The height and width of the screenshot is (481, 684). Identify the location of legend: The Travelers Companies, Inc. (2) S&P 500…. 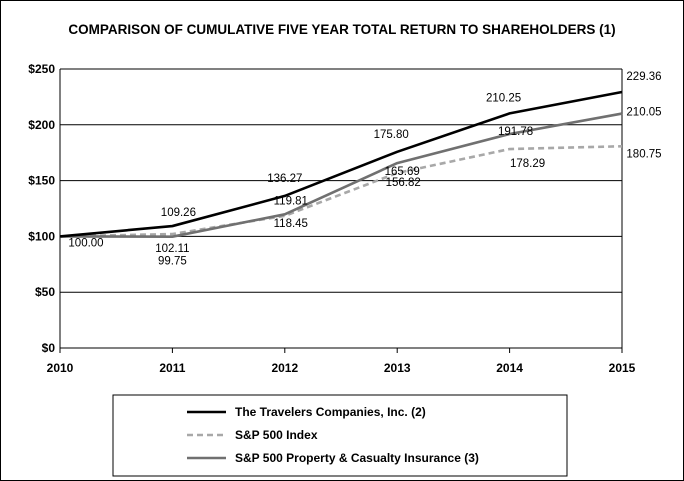
(340, 435).